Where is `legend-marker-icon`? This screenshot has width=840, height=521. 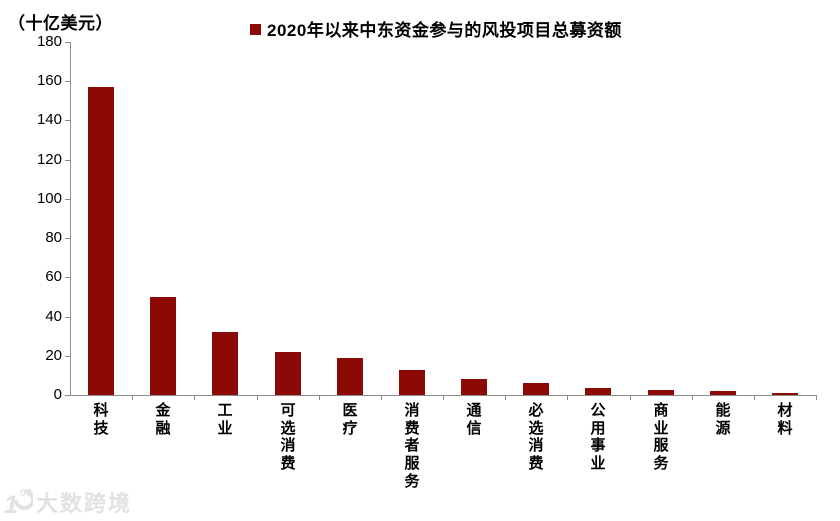 legend-marker-icon is located at coordinates (255, 29).